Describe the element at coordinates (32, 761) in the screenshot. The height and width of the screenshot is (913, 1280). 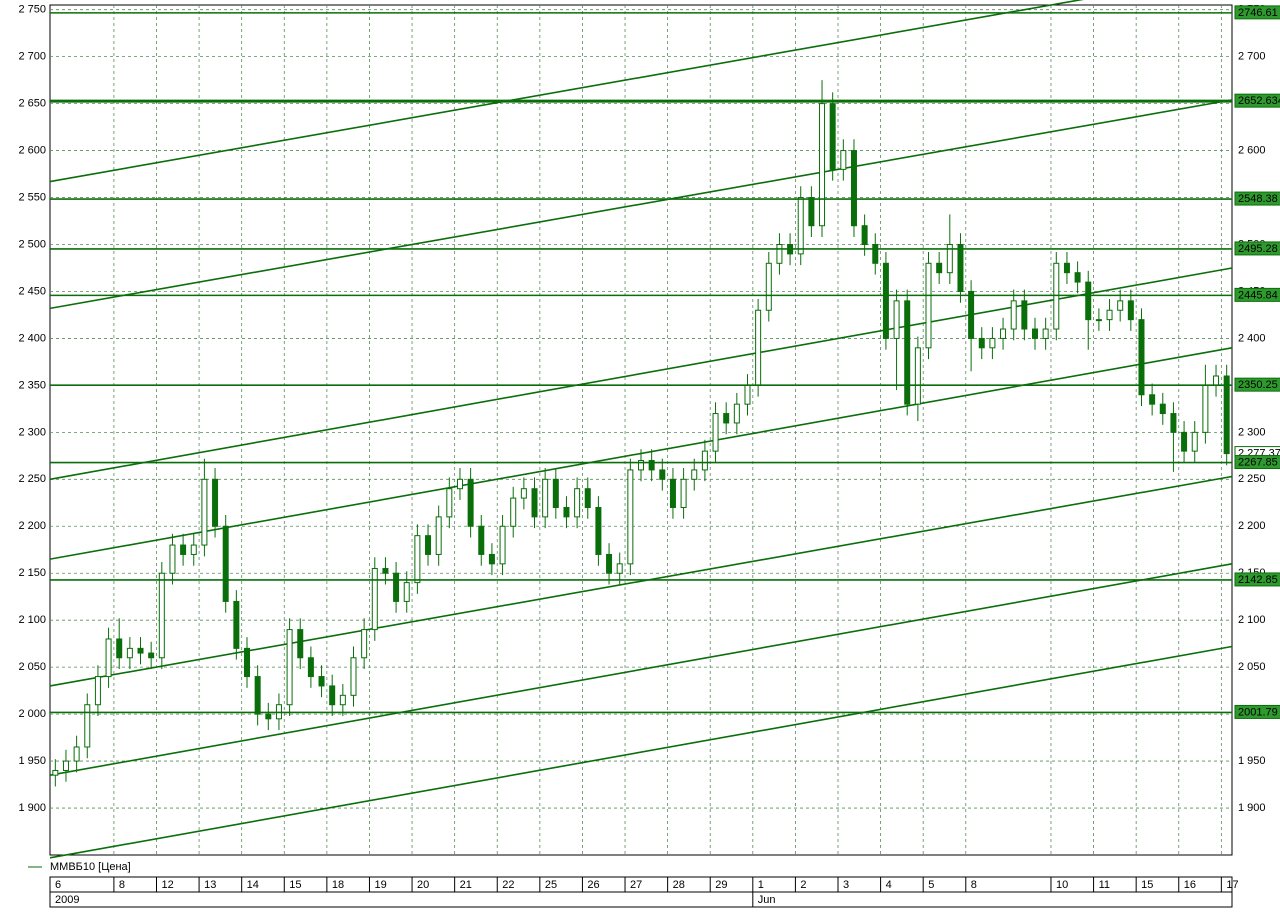
I see `y-tick-label: 1 950` at that location.